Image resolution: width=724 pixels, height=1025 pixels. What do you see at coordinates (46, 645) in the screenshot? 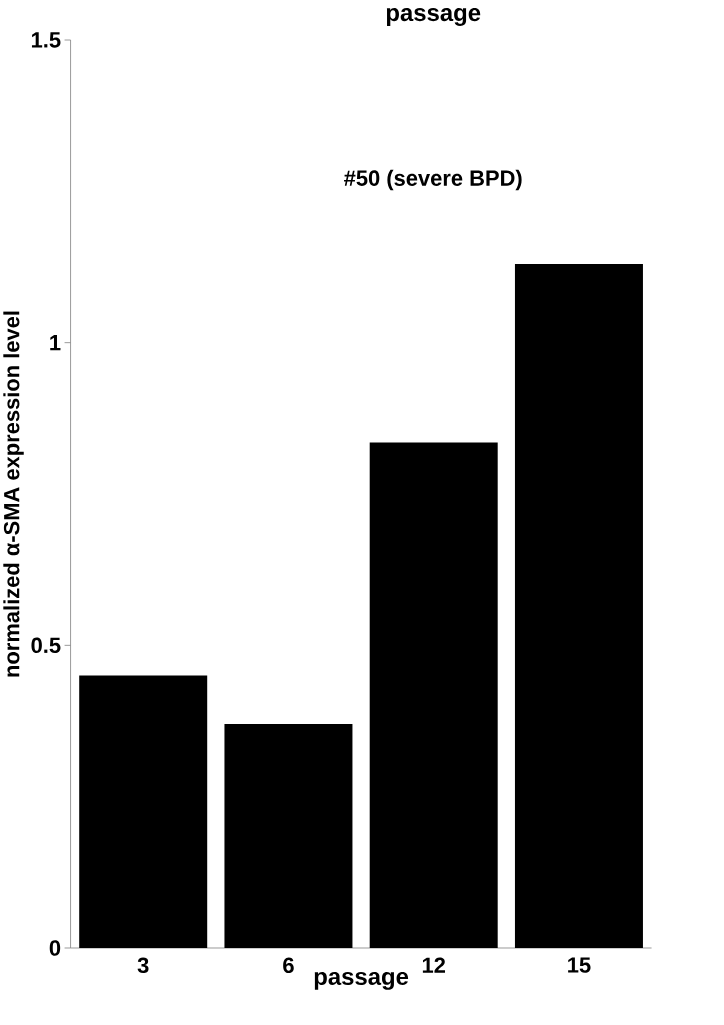
I see `y-tick-label: 0.5` at bounding box center [46, 645].